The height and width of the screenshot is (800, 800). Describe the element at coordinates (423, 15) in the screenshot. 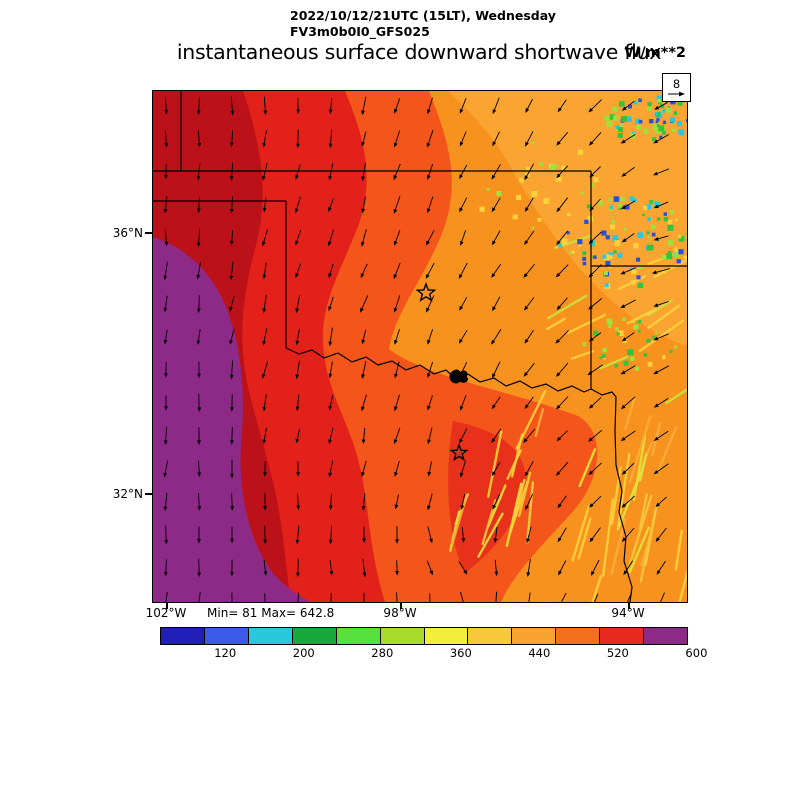

I see `valid-time-line: 2022/10/12/21UTC (15LT), Wednesday` at that location.